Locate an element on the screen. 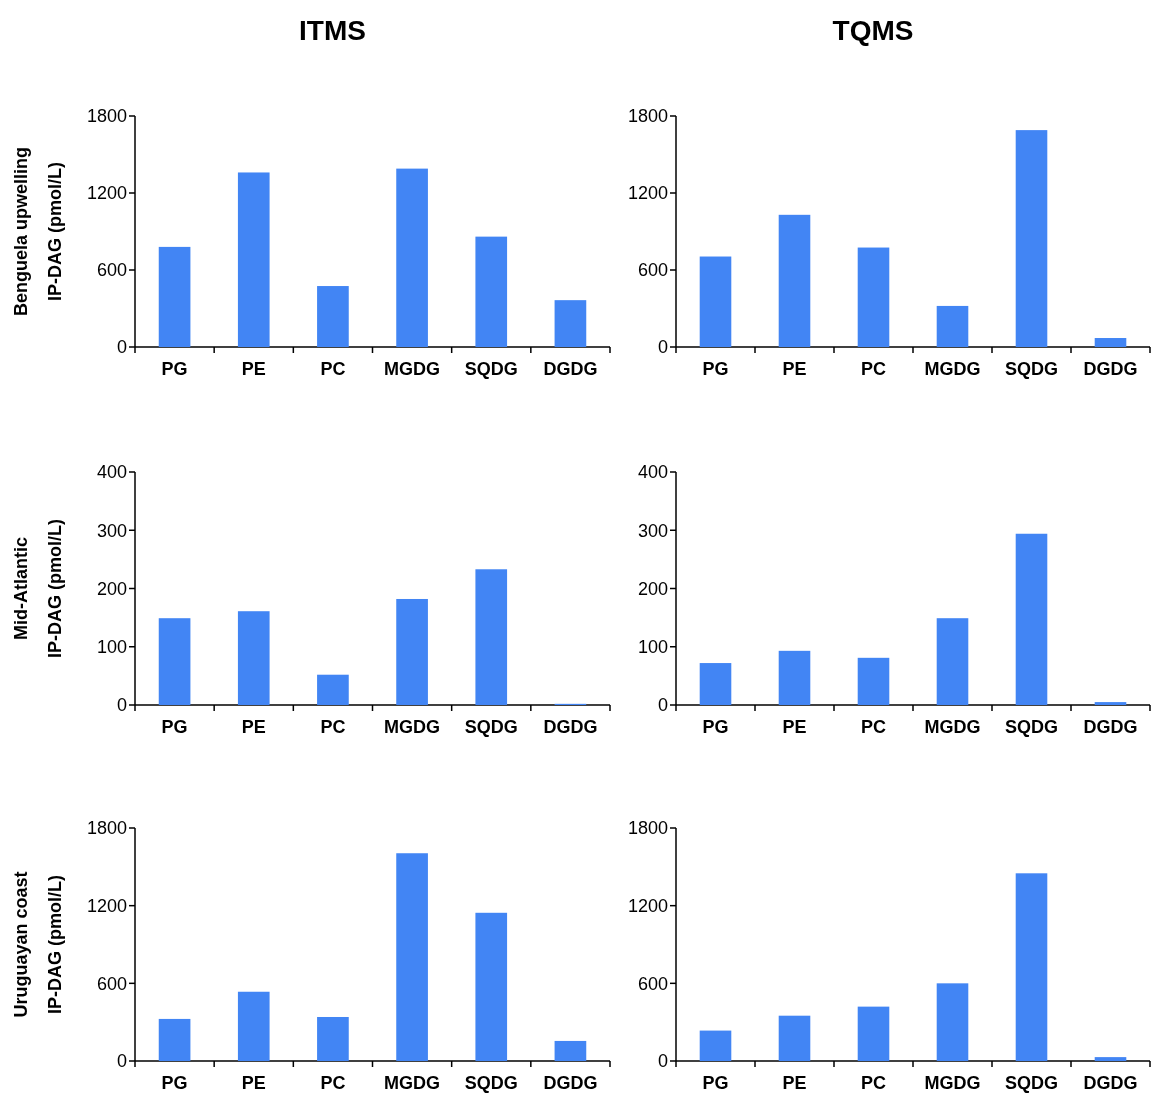 Image resolution: width=1153 pixels, height=1098 pixels. chart-title: TQMS is located at coordinates (873, 30).